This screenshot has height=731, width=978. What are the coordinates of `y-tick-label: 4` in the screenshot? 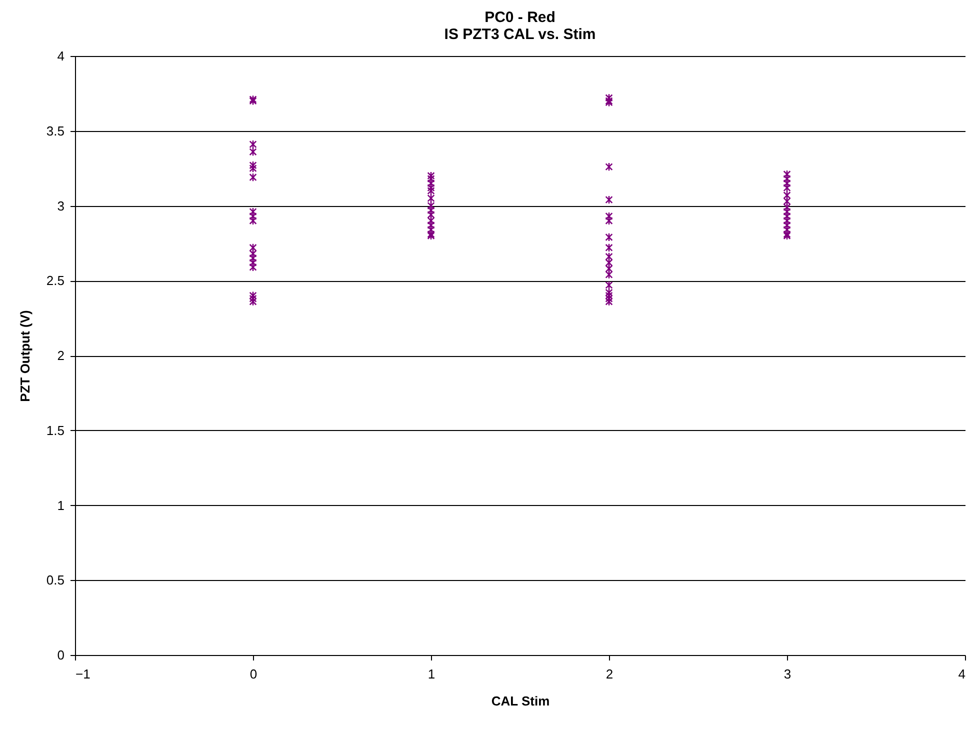 It's located at (60, 56).